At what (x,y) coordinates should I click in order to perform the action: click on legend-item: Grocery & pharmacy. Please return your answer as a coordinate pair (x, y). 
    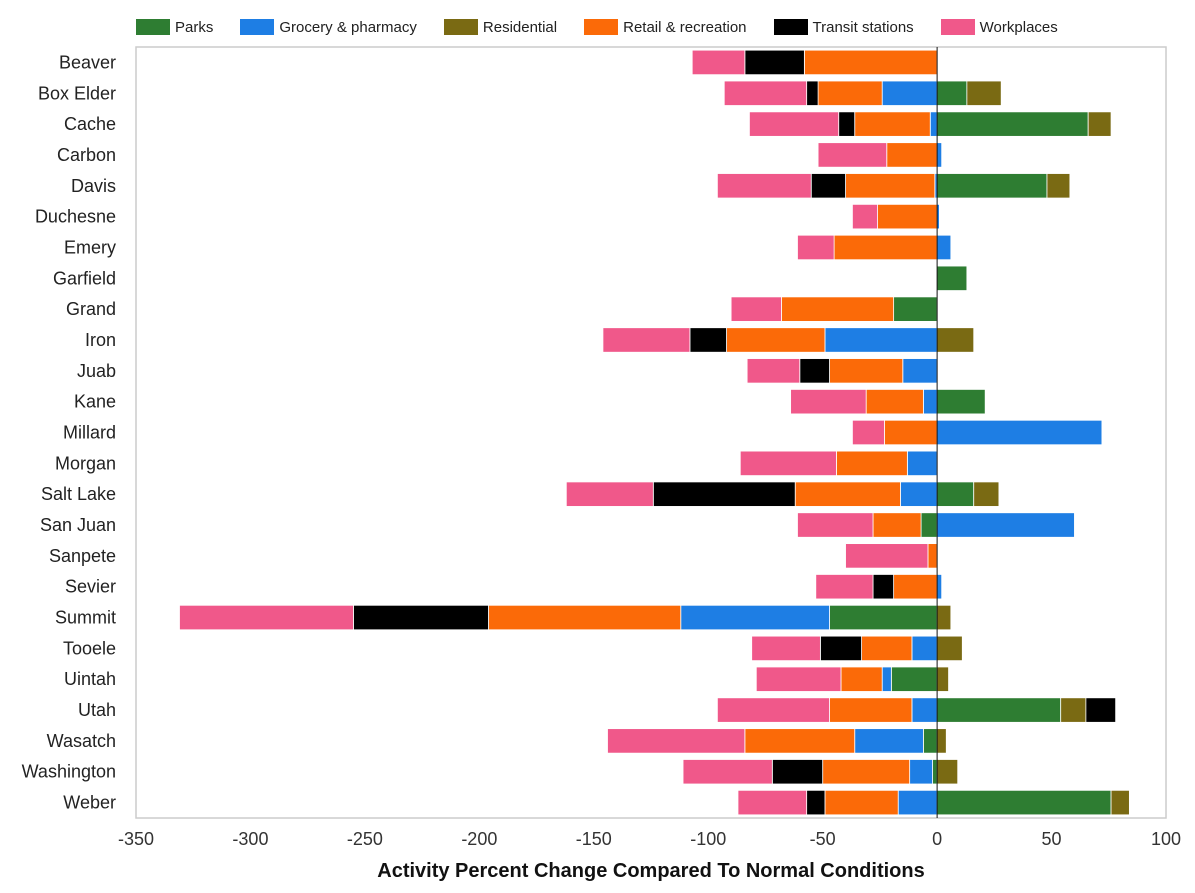
    Looking at the image, I should click on (328, 27).